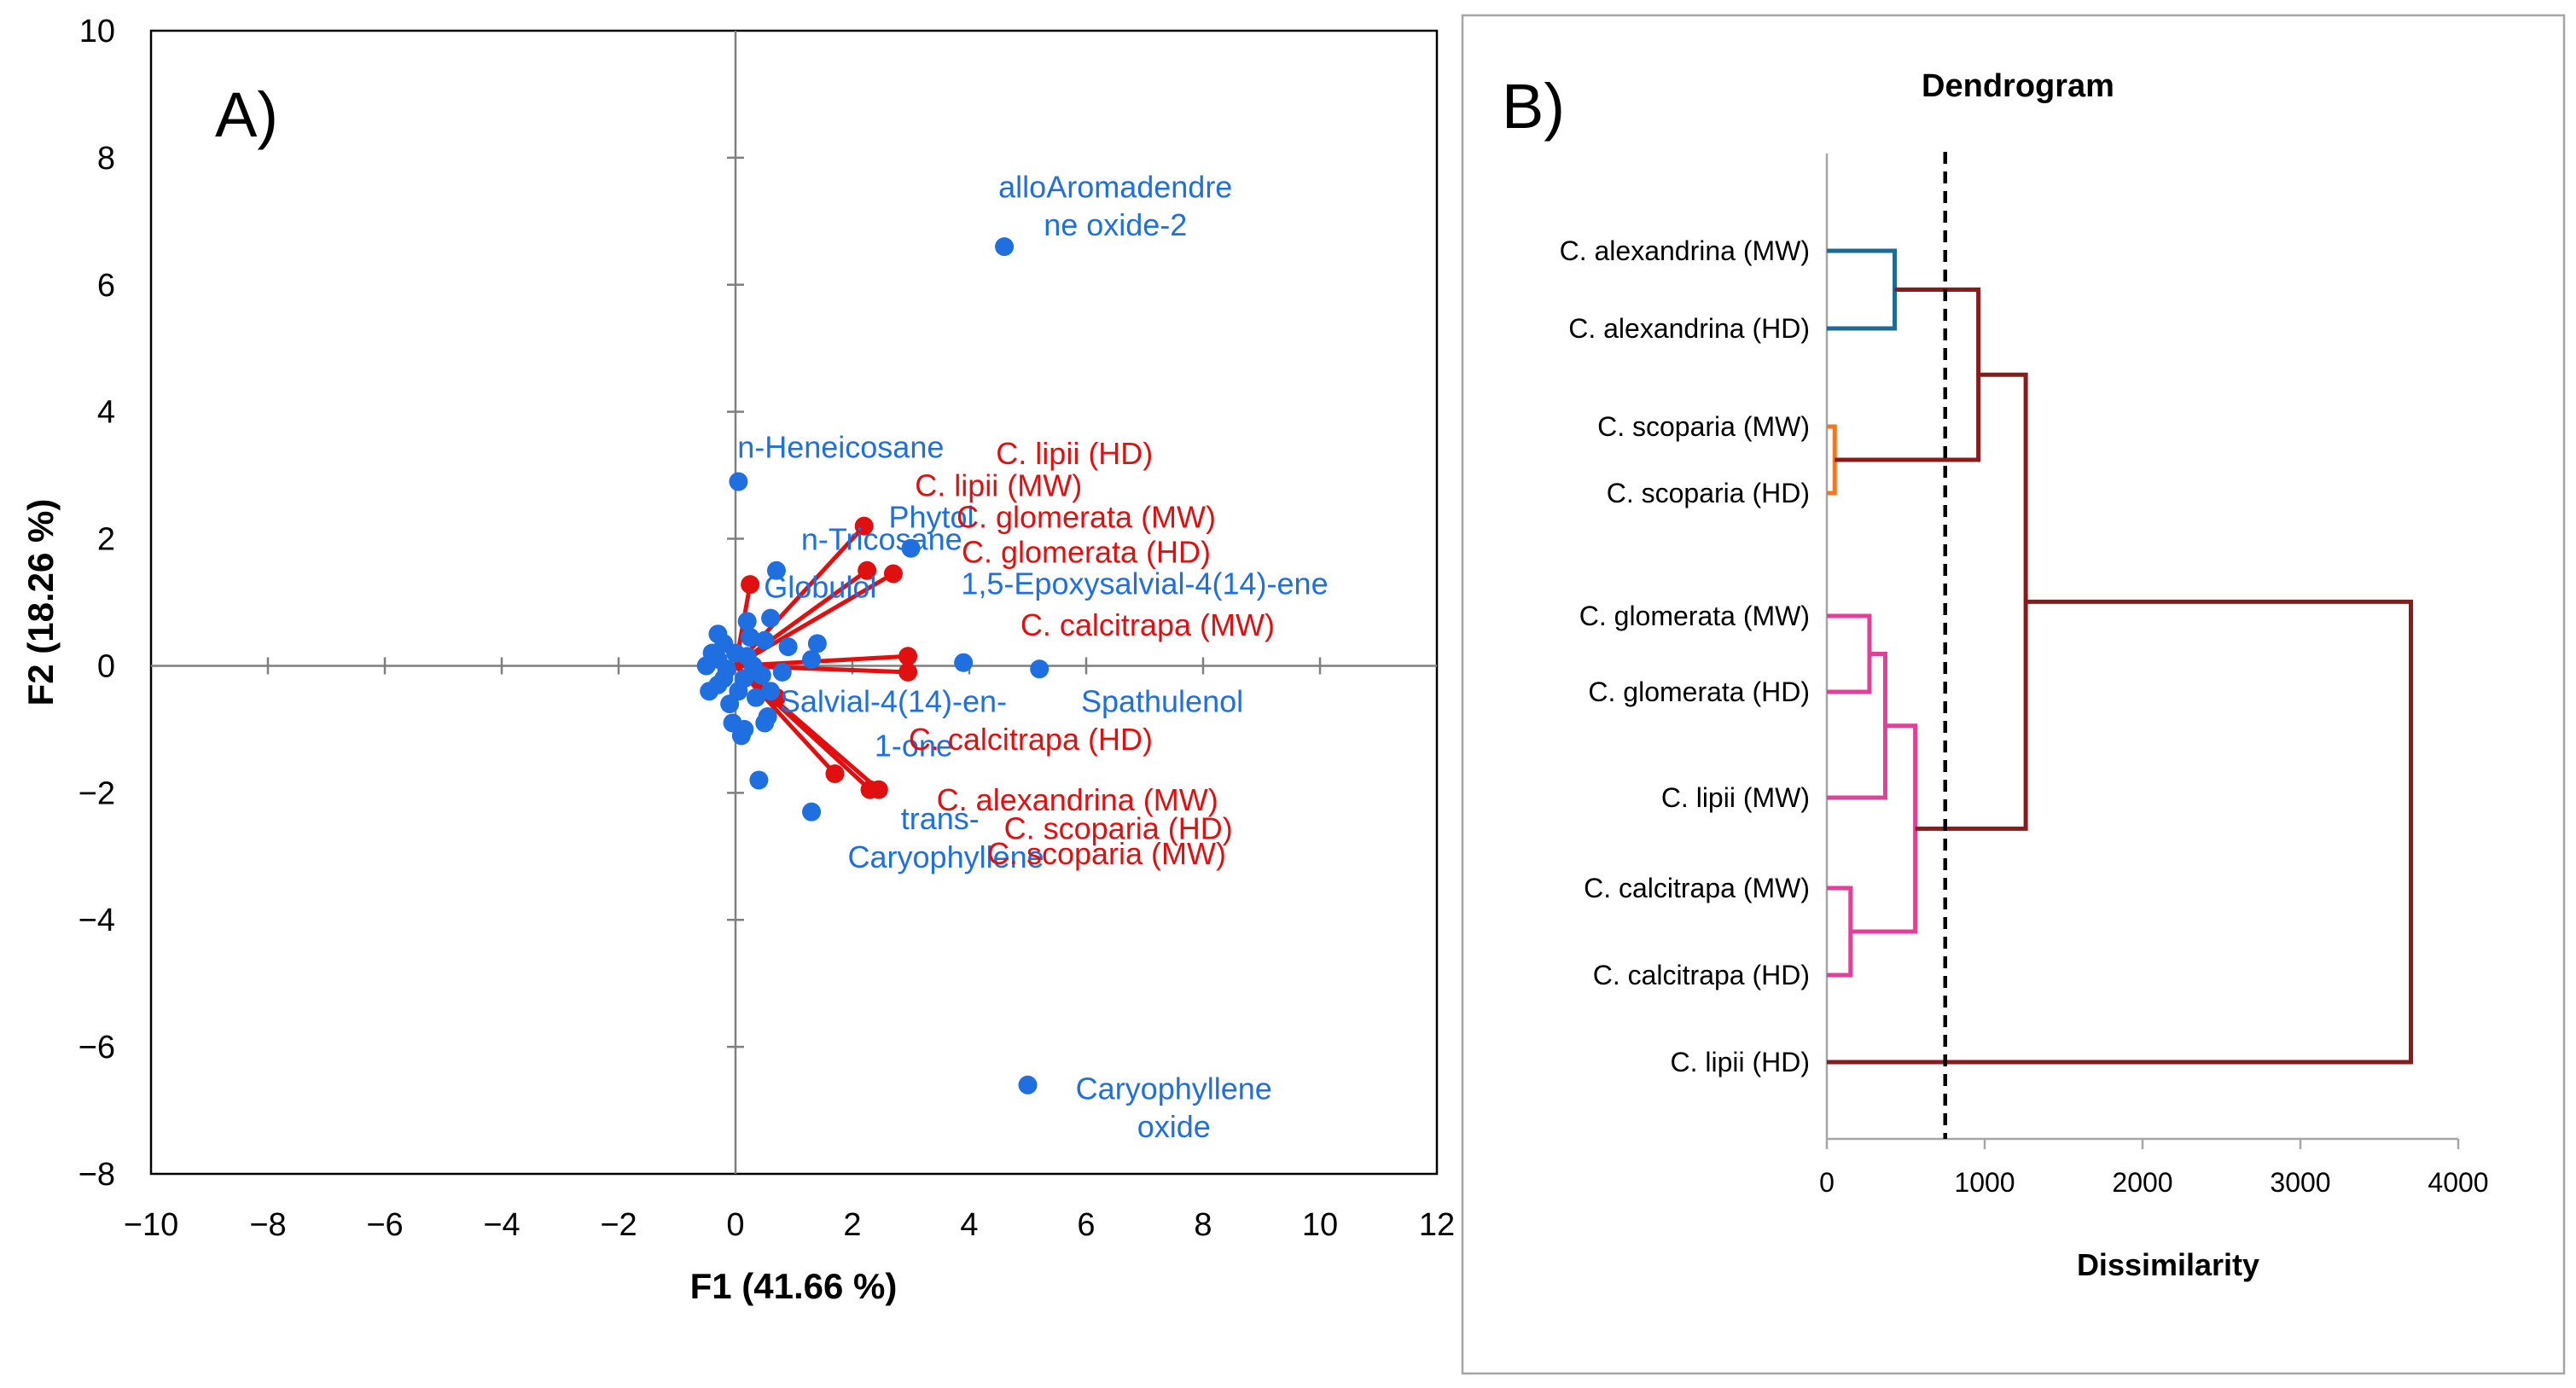 This screenshot has height=1388, width=2576. What do you see at coordinates (41, 602) in the screenshot?
I see `biplot-y-axis-title: F2 (18.26 %)` at bounding box center [41, 602].